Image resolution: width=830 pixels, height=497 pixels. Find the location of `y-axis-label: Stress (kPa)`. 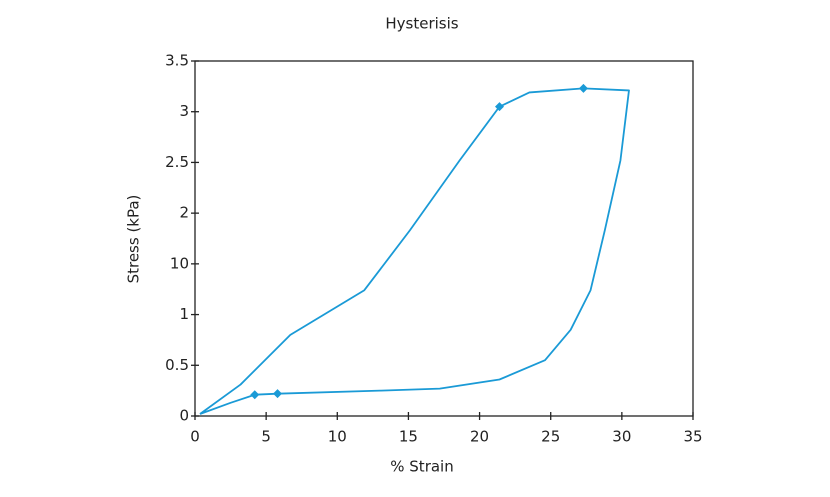

y-axis-label: Stress (kPa) is located at coordinates (134, 239).